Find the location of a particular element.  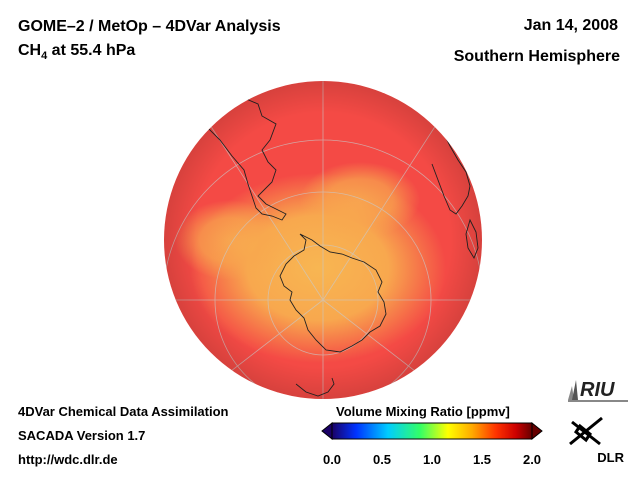

date-label: Jan 14, 2008 is located at coordinates (570, 25).